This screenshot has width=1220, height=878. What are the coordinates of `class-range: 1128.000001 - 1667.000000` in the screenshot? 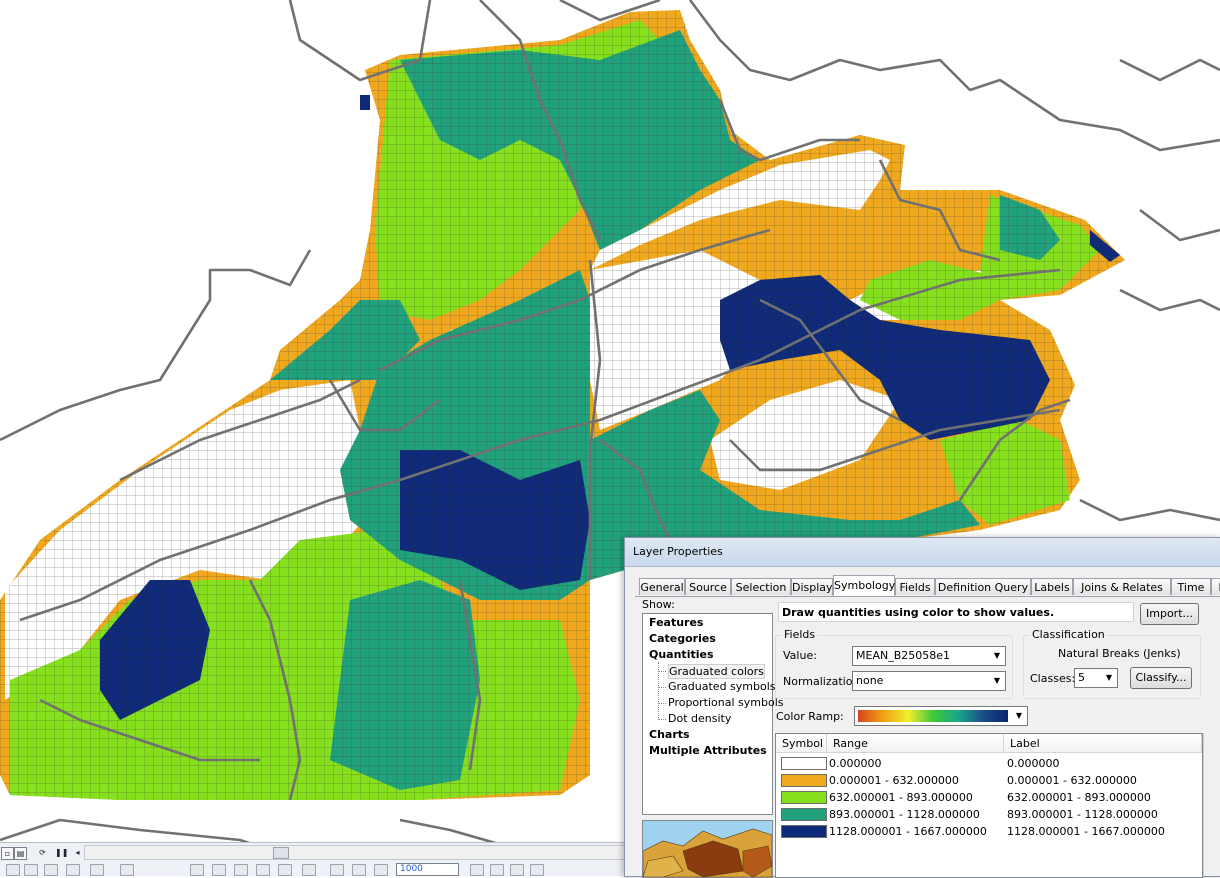 It's located at (908, 831).